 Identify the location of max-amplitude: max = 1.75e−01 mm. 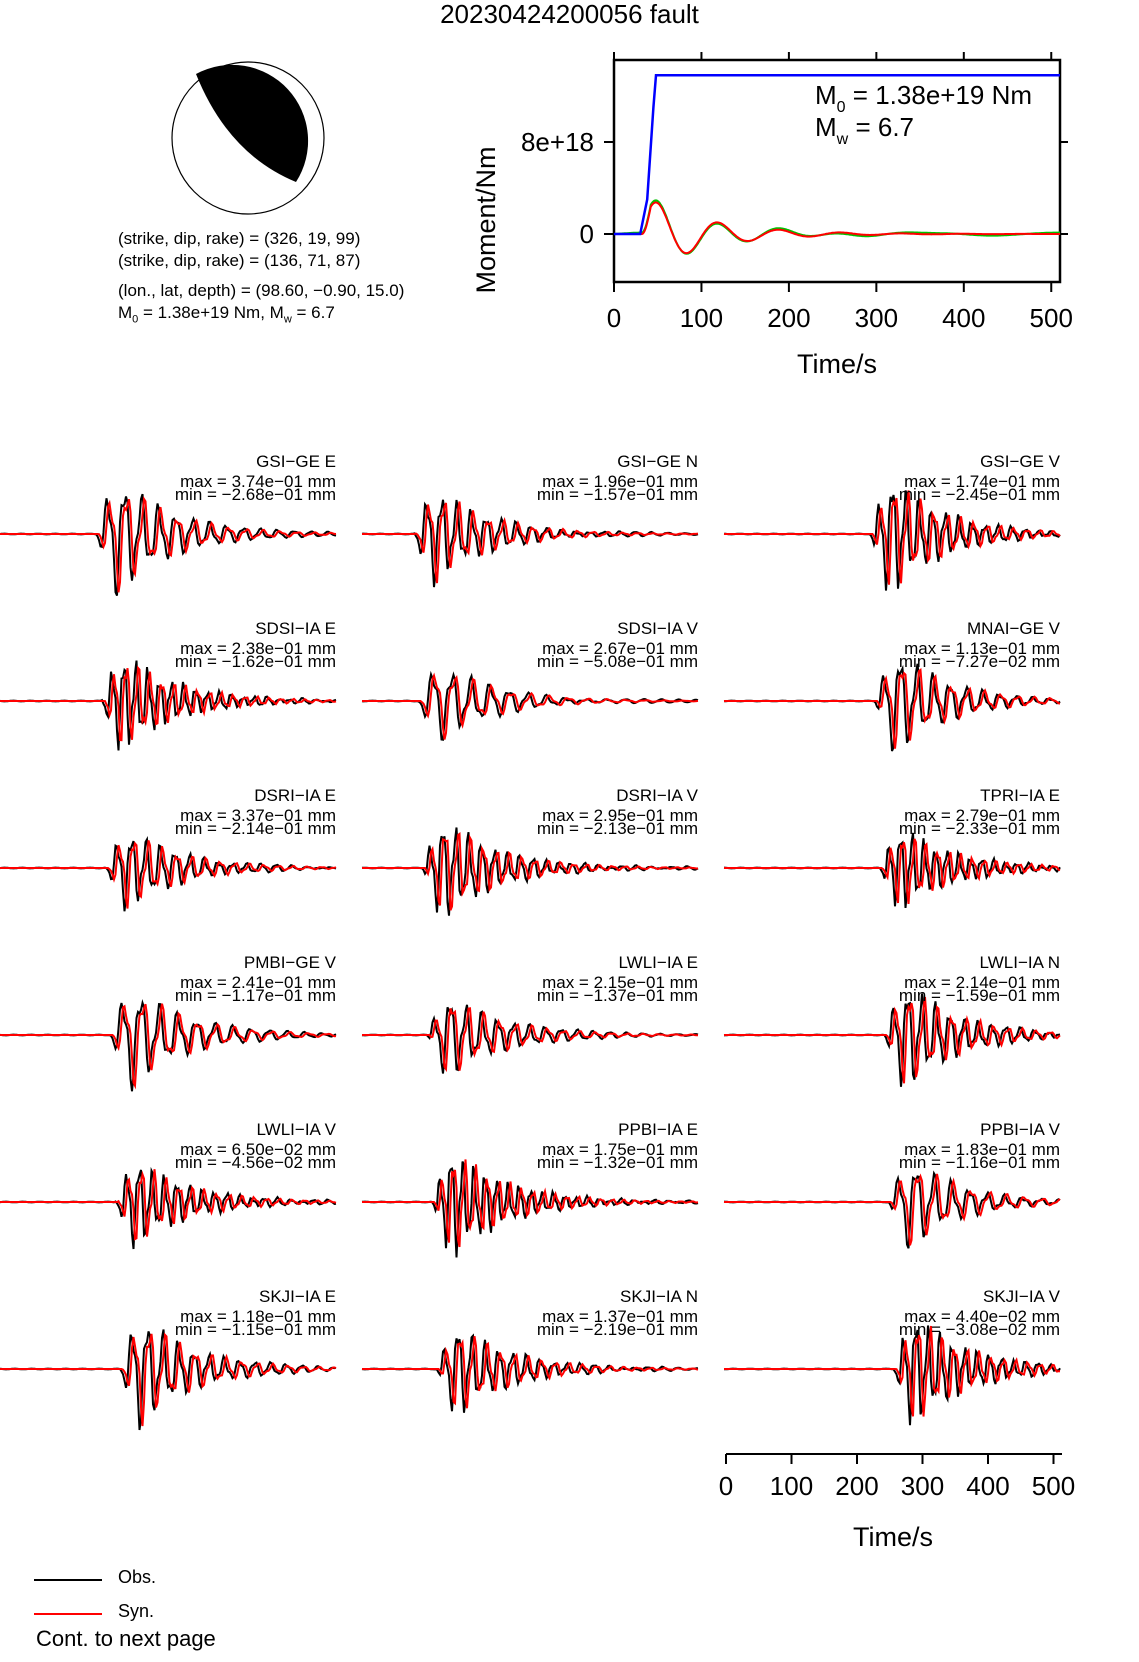
(620, 1149).